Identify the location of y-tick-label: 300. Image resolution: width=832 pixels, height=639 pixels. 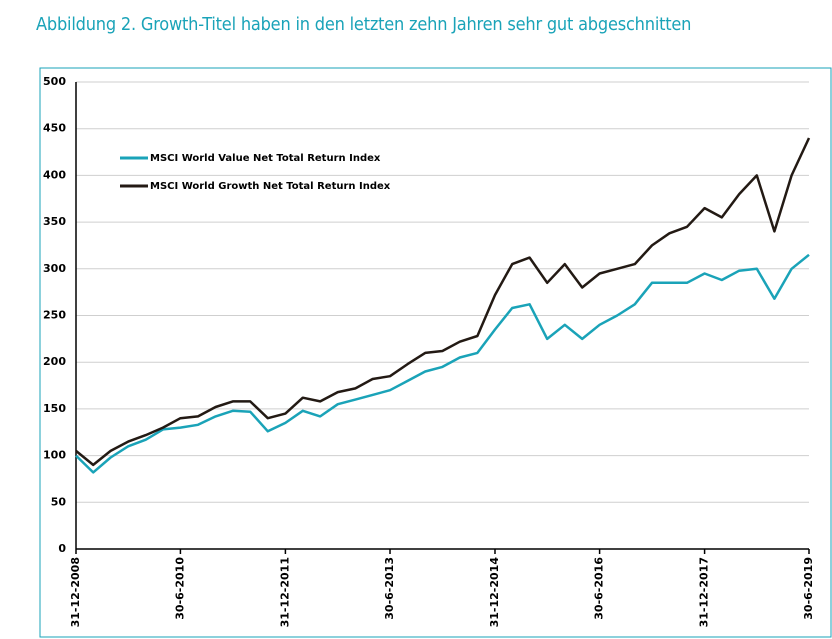
(54, 268).